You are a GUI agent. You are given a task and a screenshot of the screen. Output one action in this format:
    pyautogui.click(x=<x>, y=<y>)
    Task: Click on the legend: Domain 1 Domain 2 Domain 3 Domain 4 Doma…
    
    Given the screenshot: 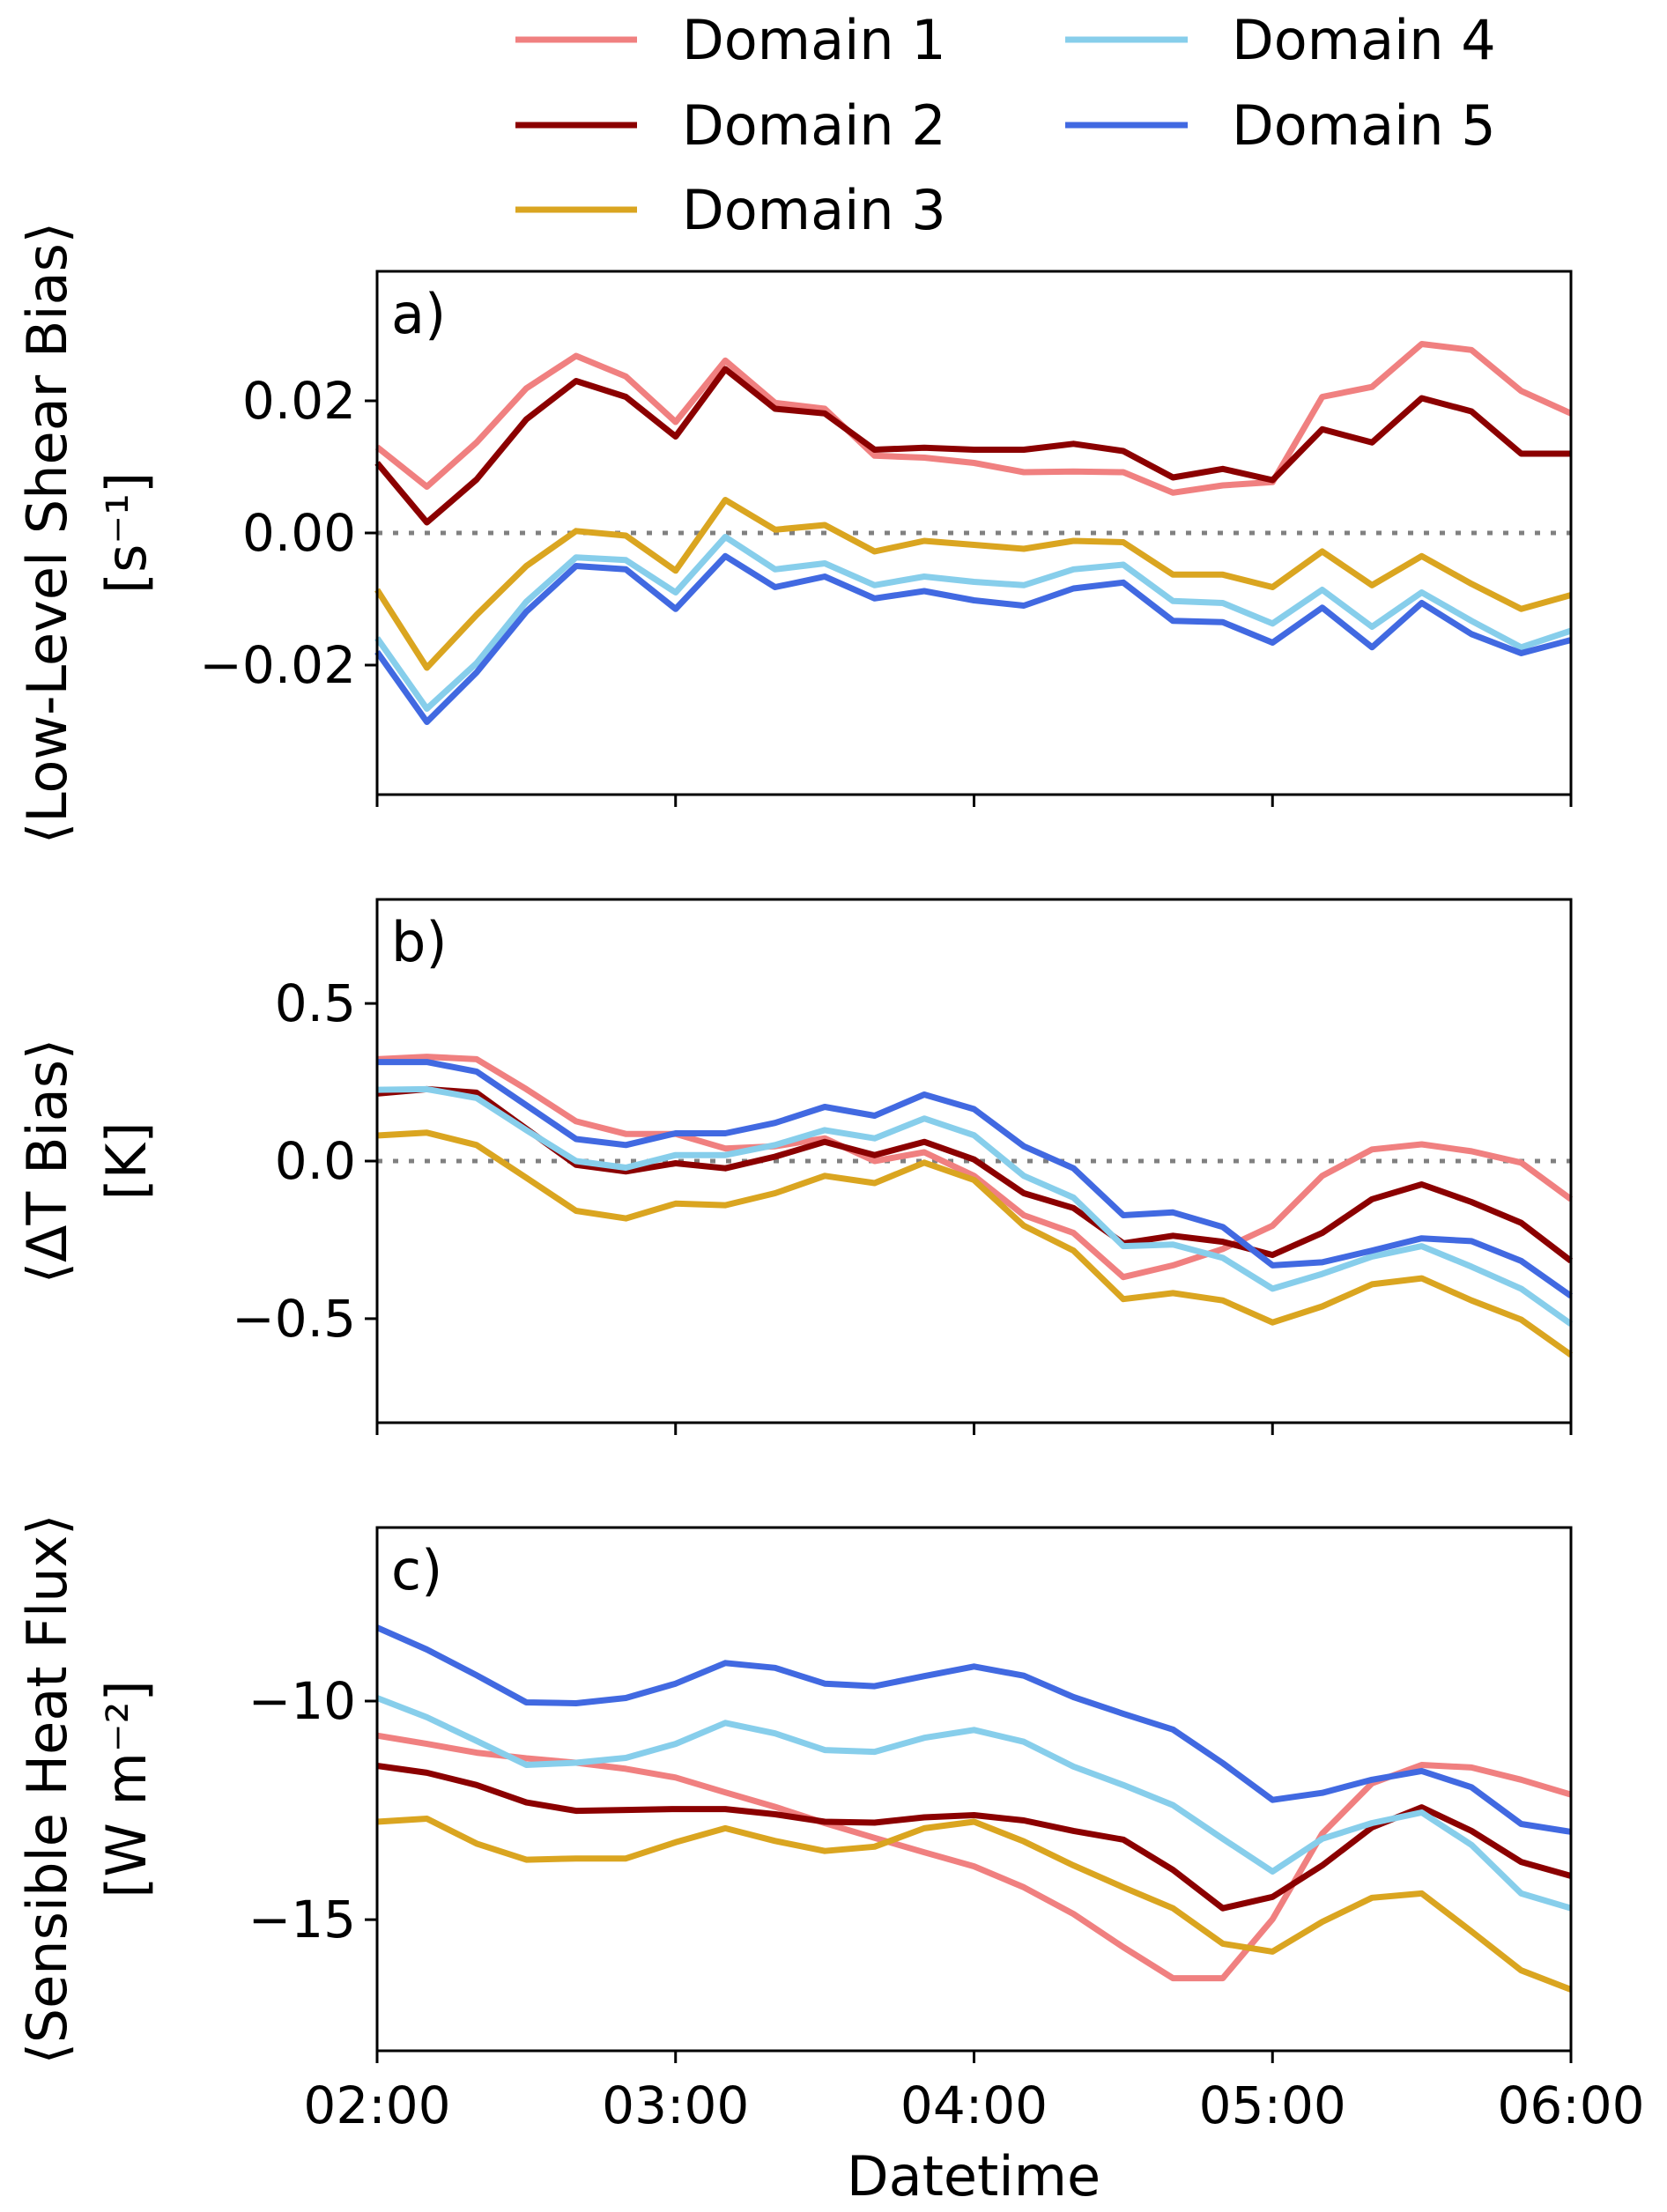 What is the action you would take?
    pyautogui.click(x=1005, y=125)
    